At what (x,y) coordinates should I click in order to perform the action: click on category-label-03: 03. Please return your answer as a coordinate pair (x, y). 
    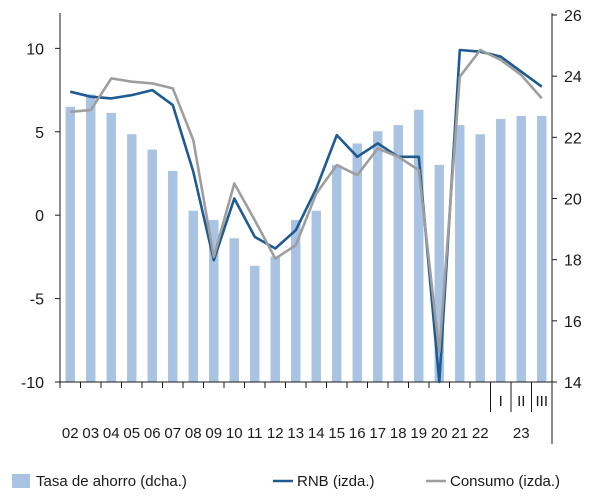
    Looking at the image, I should click on (90, 433).